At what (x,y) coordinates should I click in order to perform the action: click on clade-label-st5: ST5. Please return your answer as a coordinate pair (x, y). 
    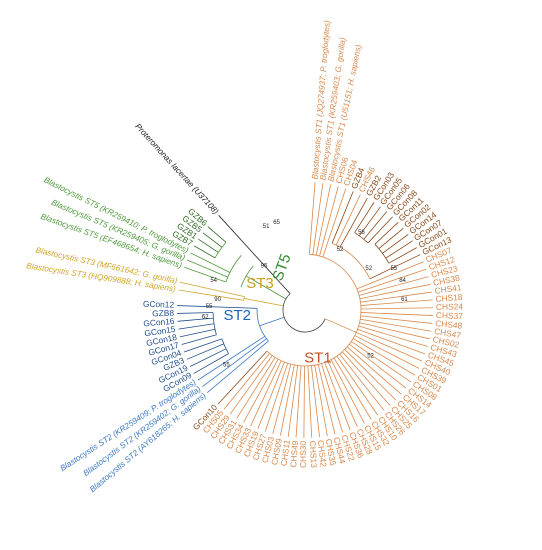
    Looking at the image, I should click on (281, 268).